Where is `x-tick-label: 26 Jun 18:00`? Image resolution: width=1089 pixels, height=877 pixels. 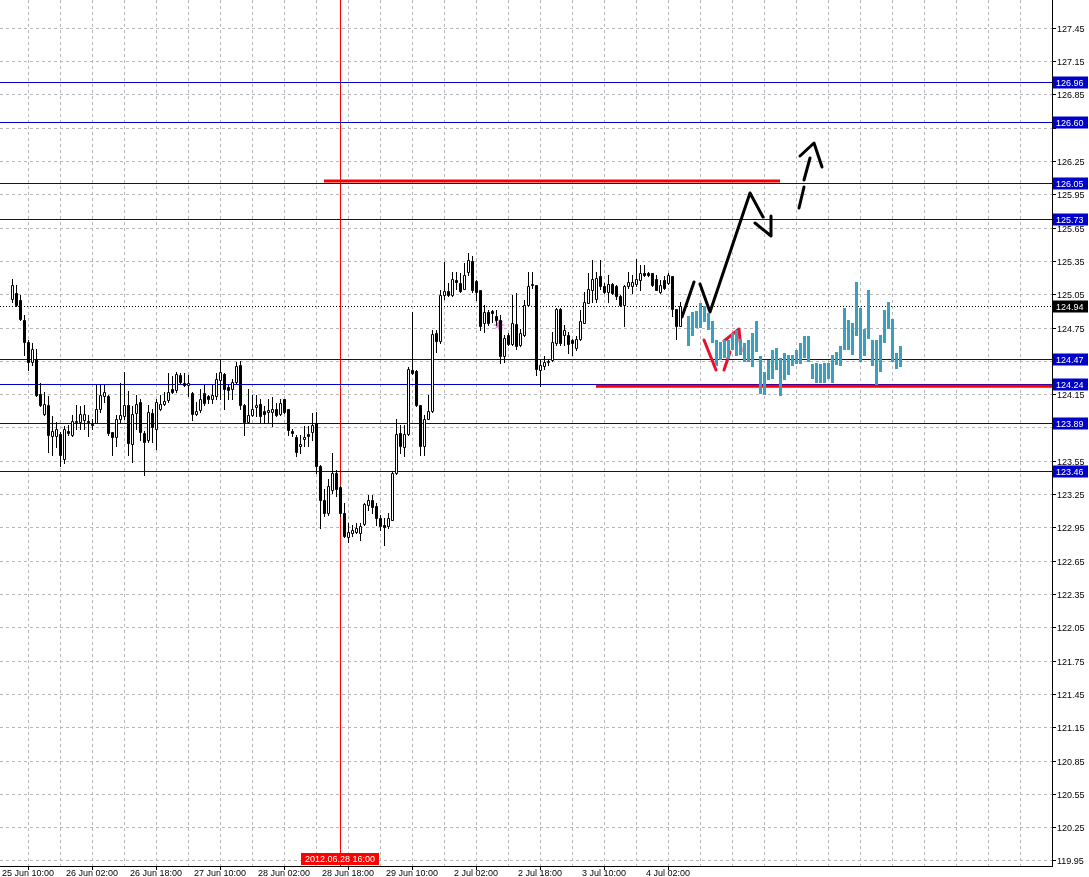
x-tick-label: 26 Jun 18:00 is located at coordinates (156, 872).